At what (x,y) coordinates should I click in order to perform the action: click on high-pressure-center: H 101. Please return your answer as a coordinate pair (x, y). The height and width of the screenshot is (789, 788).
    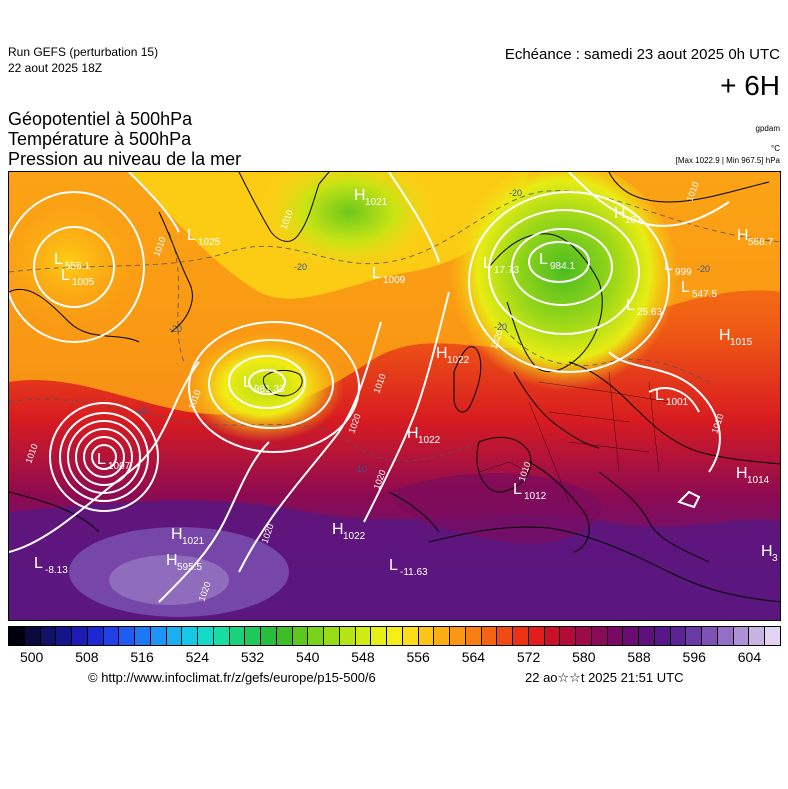
    Looking at the image, I should click on (628, 215).